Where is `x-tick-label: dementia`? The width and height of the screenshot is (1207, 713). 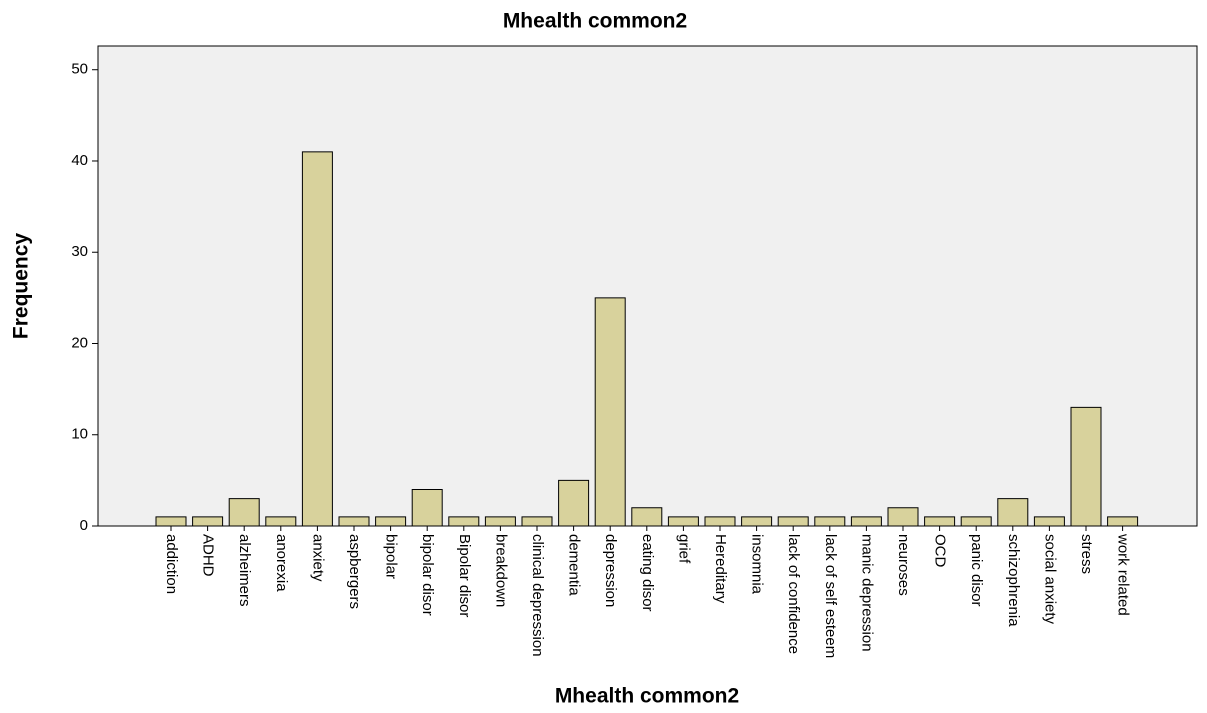
x-tick-label: dementia is located at coordinates (574, 565).